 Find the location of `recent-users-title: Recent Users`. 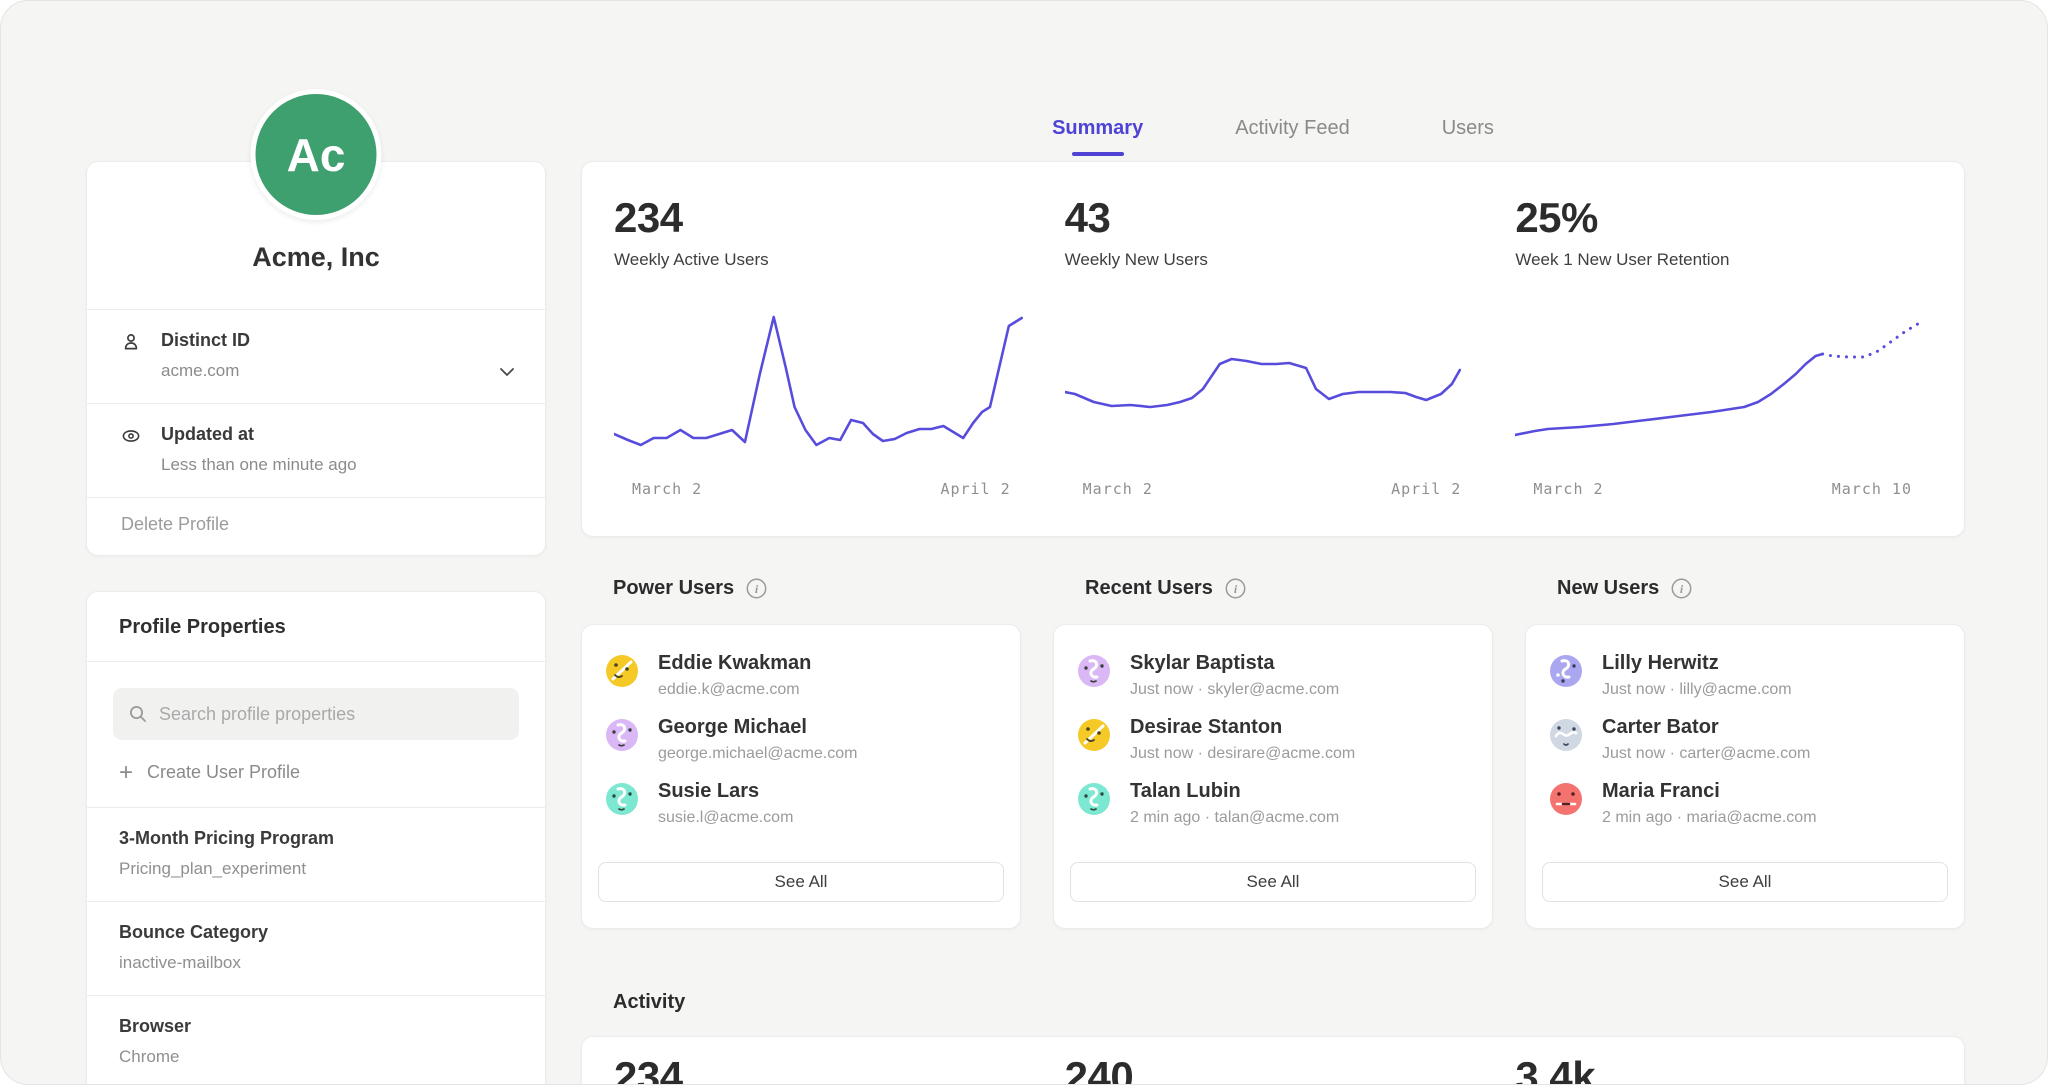

recent-users-title: Recent Users is located at coordinates (1149, 588).